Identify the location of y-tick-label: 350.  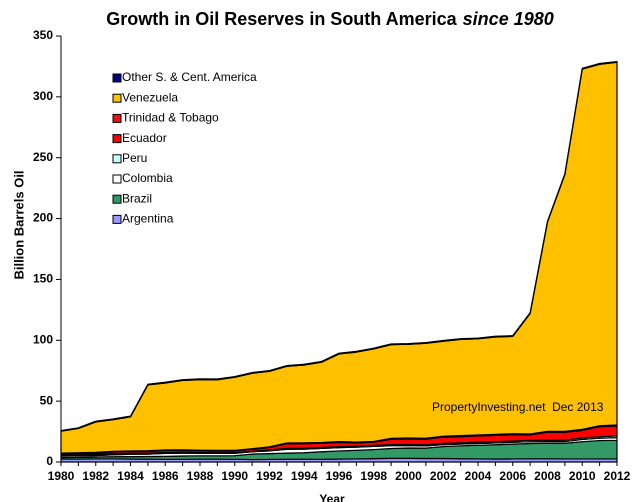
(43, 35).